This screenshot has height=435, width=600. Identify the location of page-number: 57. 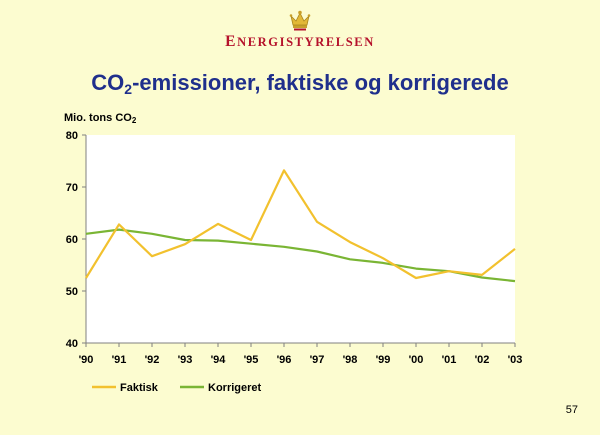
(571, 410).